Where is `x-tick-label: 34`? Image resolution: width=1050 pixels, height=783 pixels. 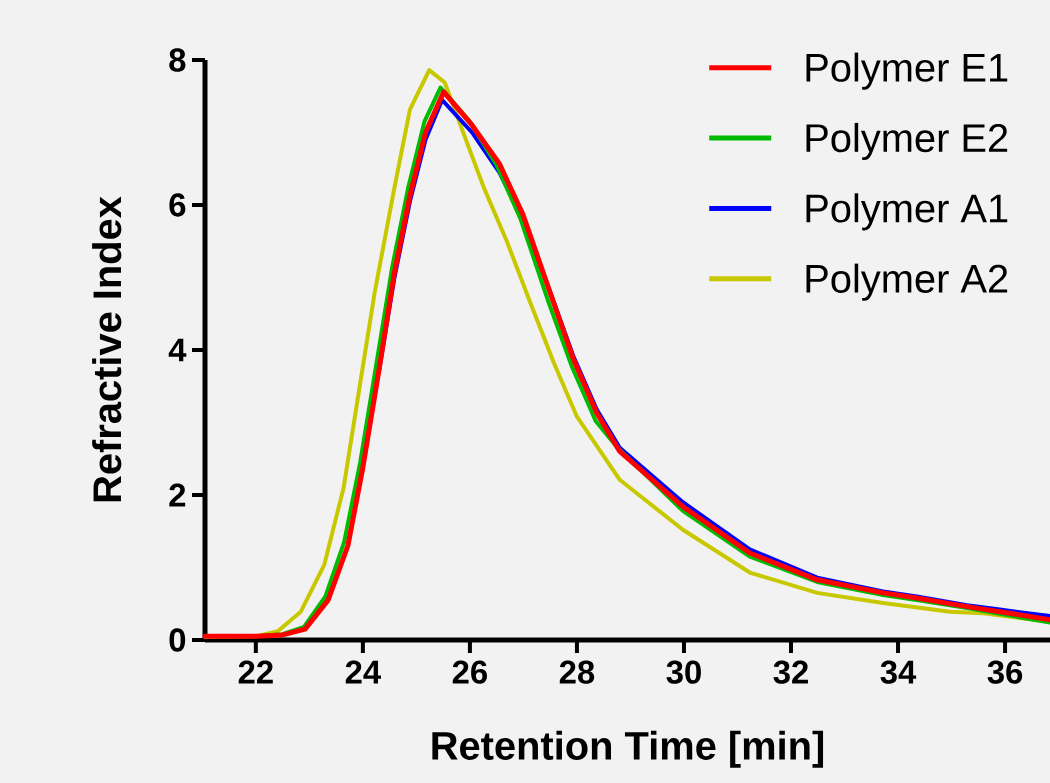 x-tick-label: 34 is located at coordinates (898, 672).